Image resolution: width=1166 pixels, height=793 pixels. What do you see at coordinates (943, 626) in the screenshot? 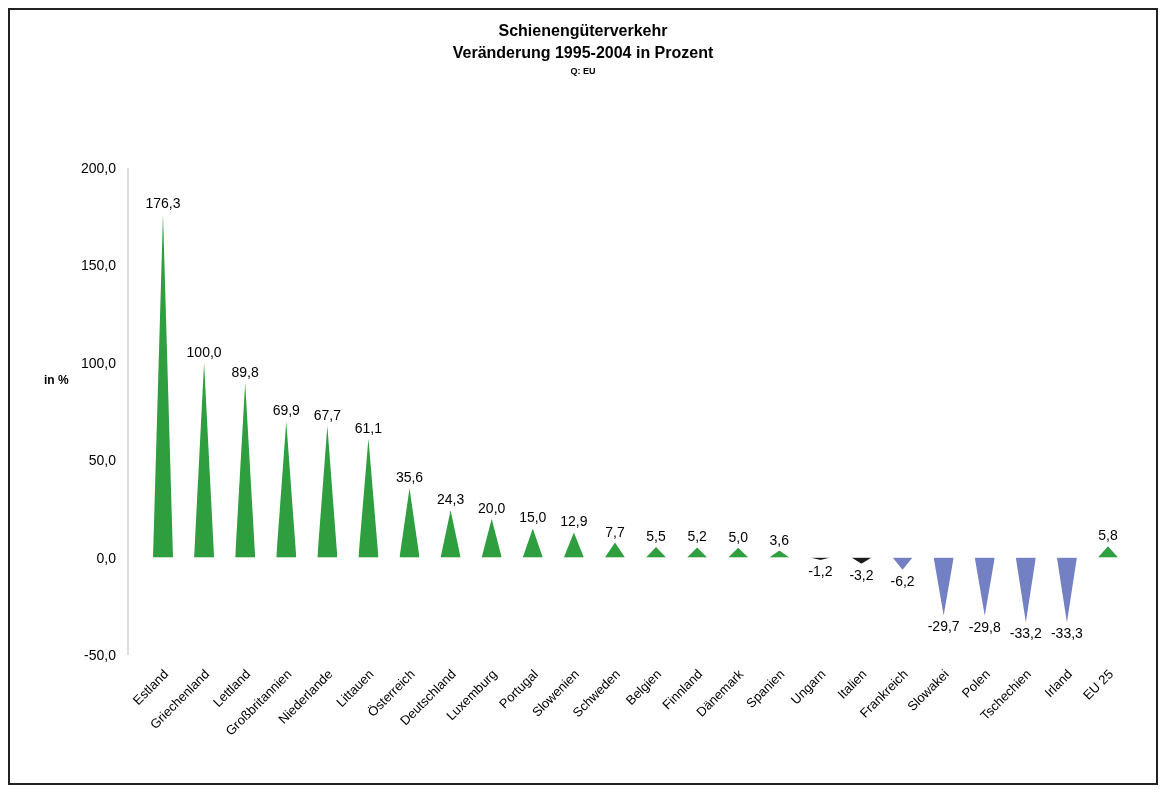
I see `data-label: -29,7` at bounding box center [943, 626].